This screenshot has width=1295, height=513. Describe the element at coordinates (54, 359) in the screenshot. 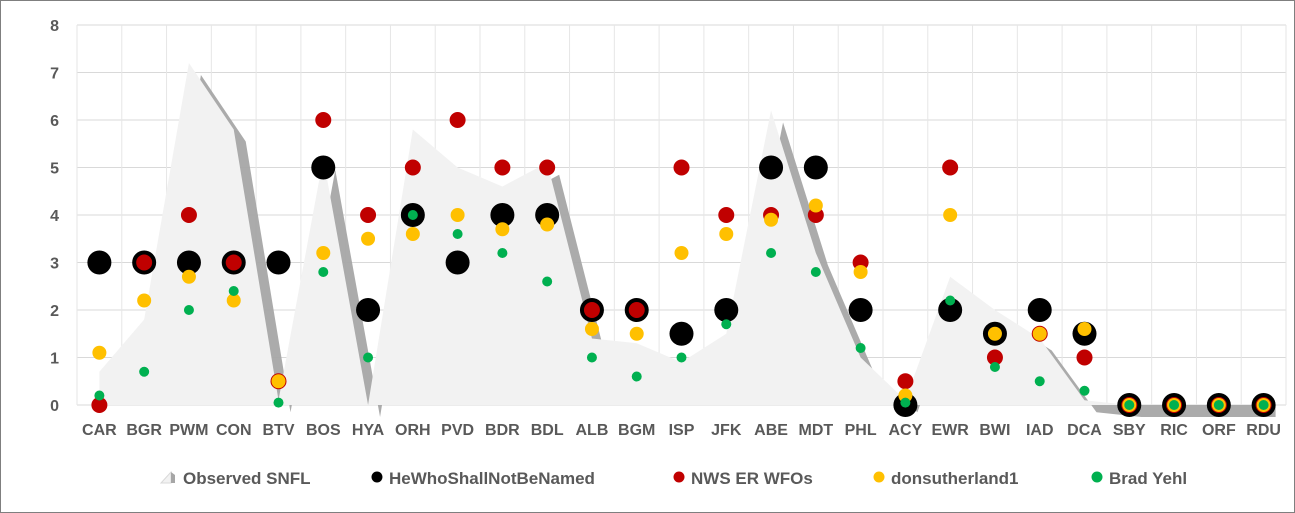

I see `y-tick-label: 1` at that location.